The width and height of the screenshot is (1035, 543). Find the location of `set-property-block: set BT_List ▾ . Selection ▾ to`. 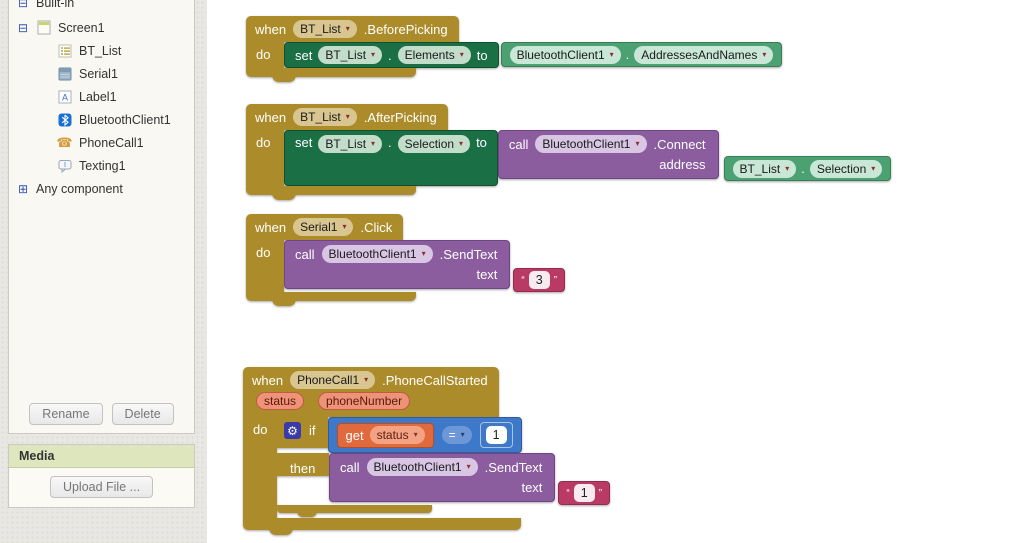

set-property-block: set BT_List ▾ . Selection ▾ to is located at coordinates (391, 158).